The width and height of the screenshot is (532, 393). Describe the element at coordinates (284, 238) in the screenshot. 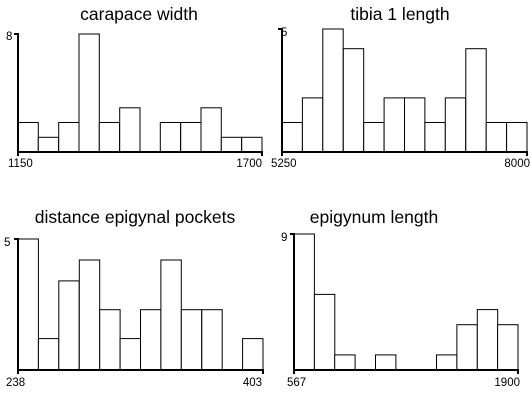

I see `y-tick-label: 9` at that location.